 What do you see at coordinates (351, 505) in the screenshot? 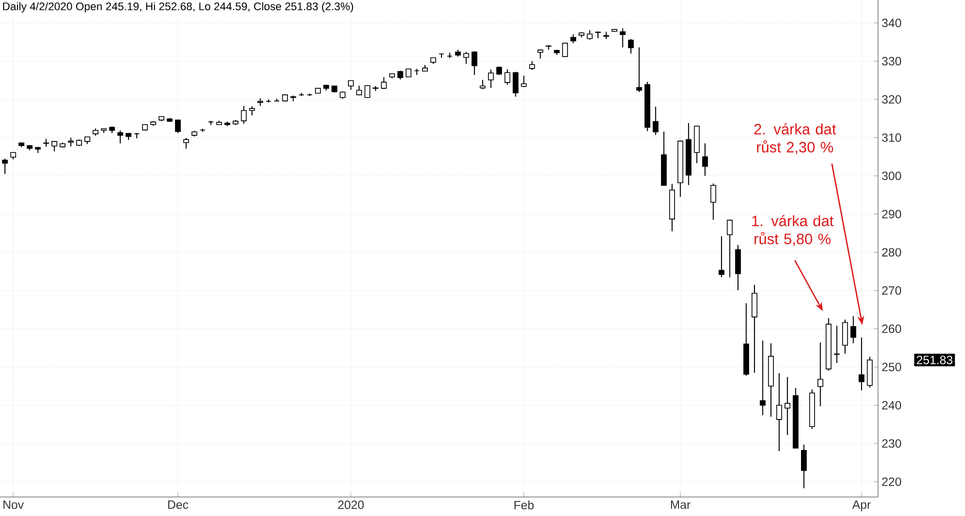
I see `x-tick-label: 2020` at bounding box center [351, 505].